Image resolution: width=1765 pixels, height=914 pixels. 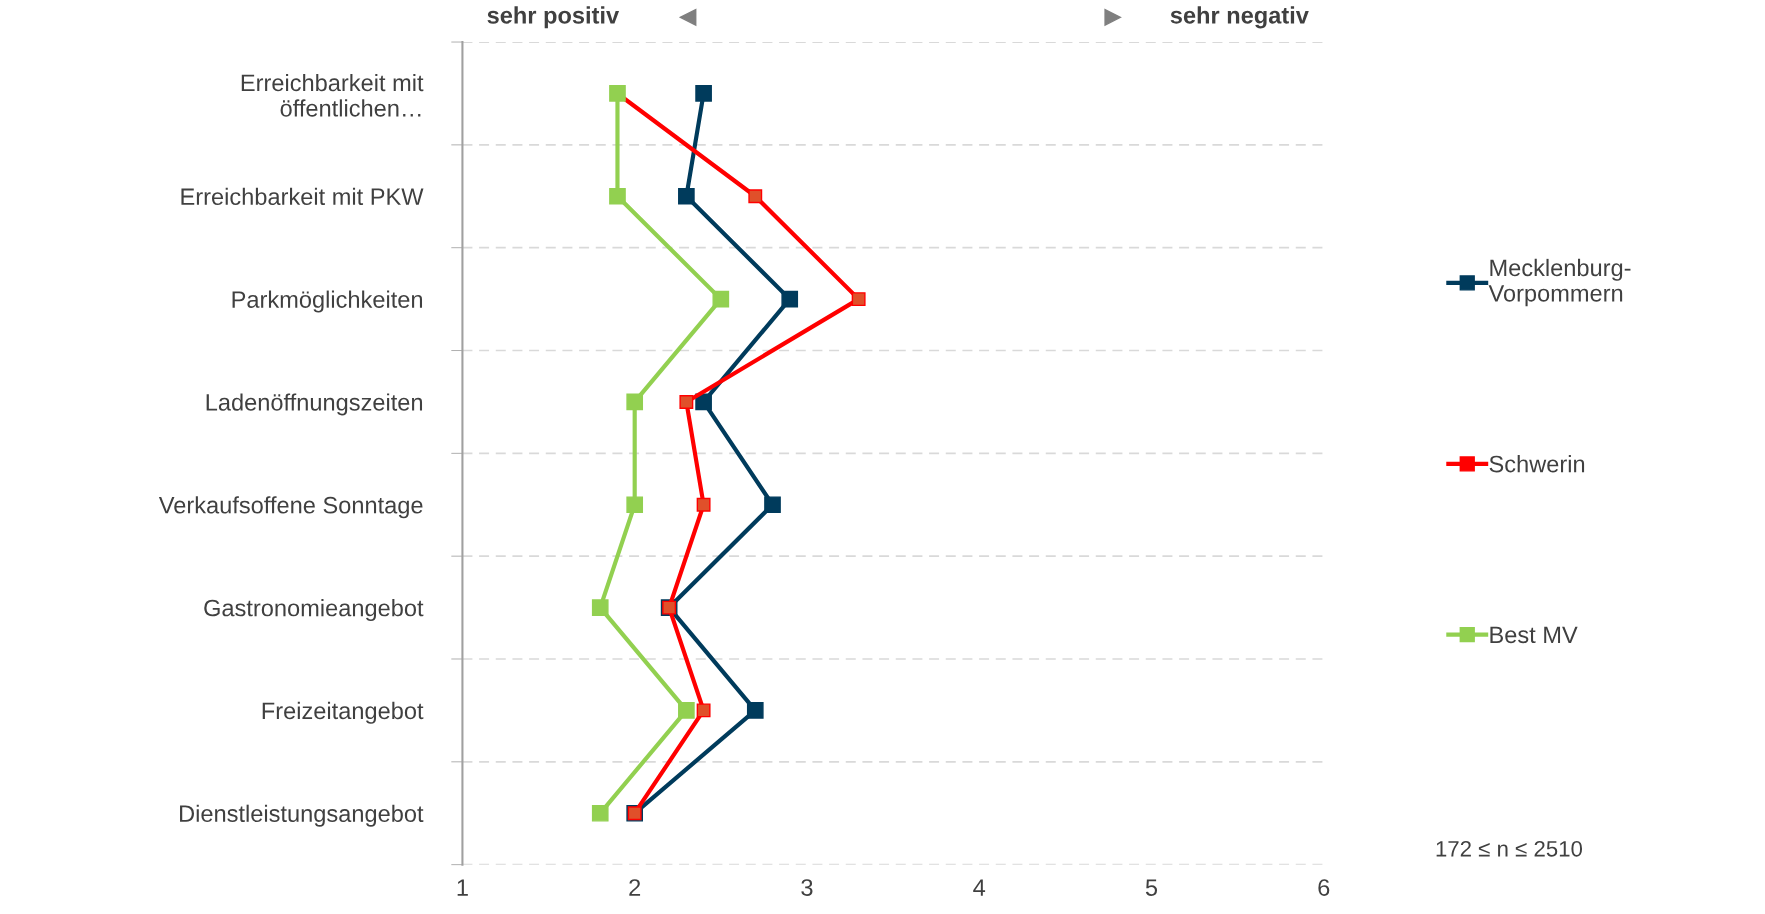 I want to click on y-tick-label: Ladenöffnungszeiten, so click(x=314, y=404).